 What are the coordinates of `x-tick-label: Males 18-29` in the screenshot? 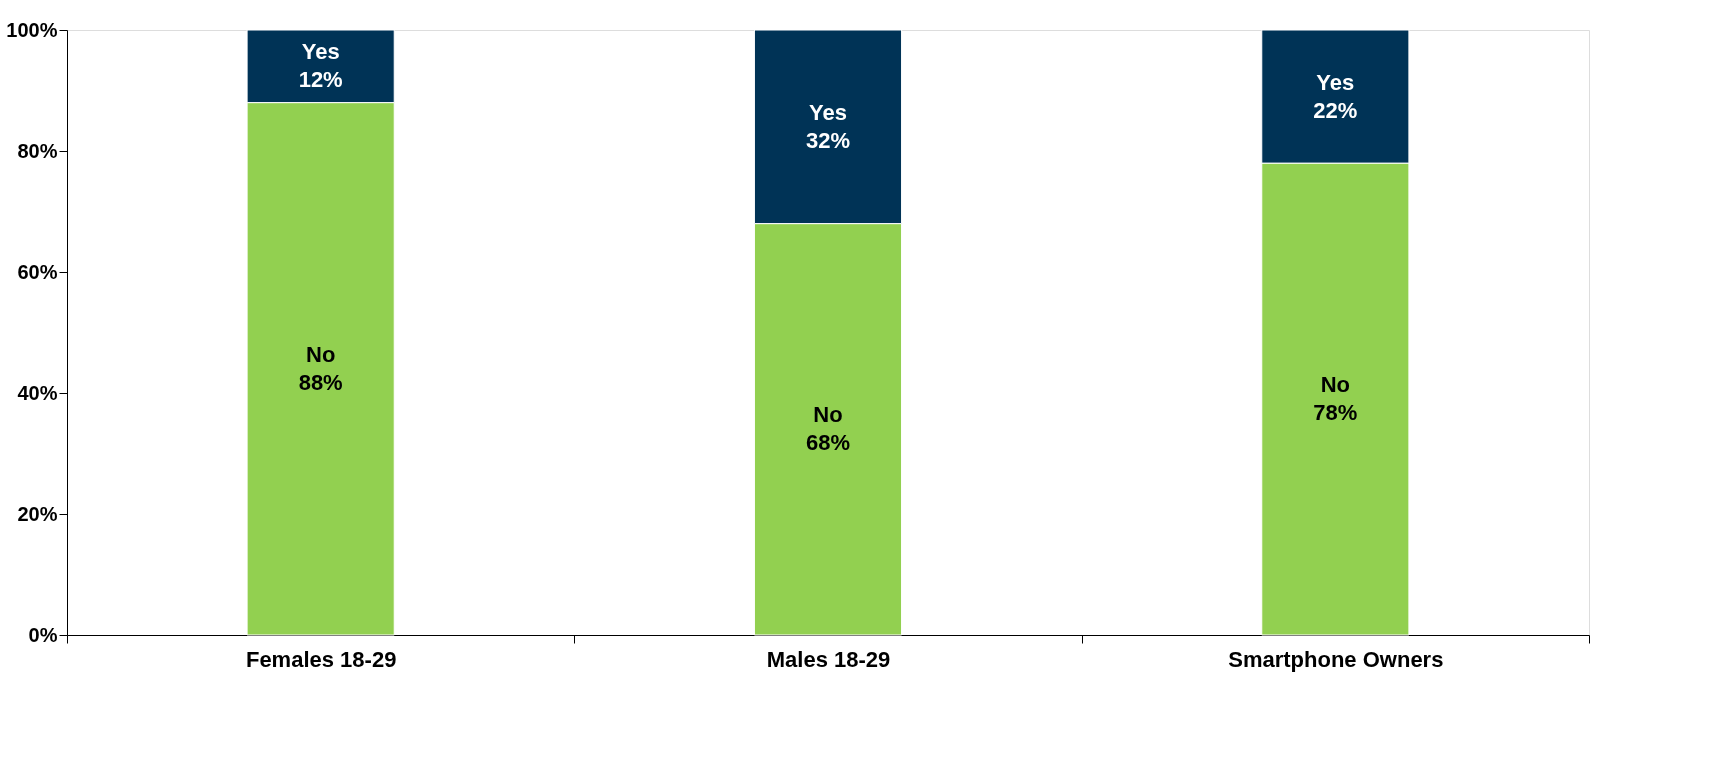 It's located at (828, 659).